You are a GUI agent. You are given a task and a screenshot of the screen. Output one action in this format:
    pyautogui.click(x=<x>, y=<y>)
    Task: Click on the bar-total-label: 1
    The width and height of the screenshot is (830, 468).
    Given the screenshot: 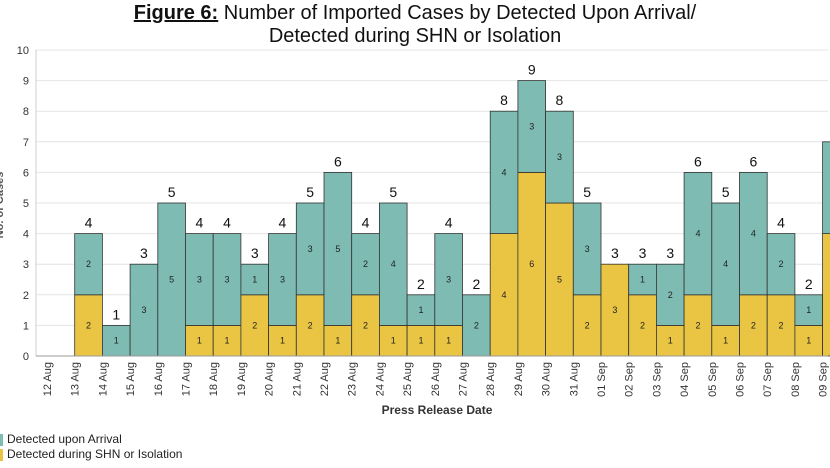 What is the action you would take?
    pyautogui.click(x=116, y=314)
    